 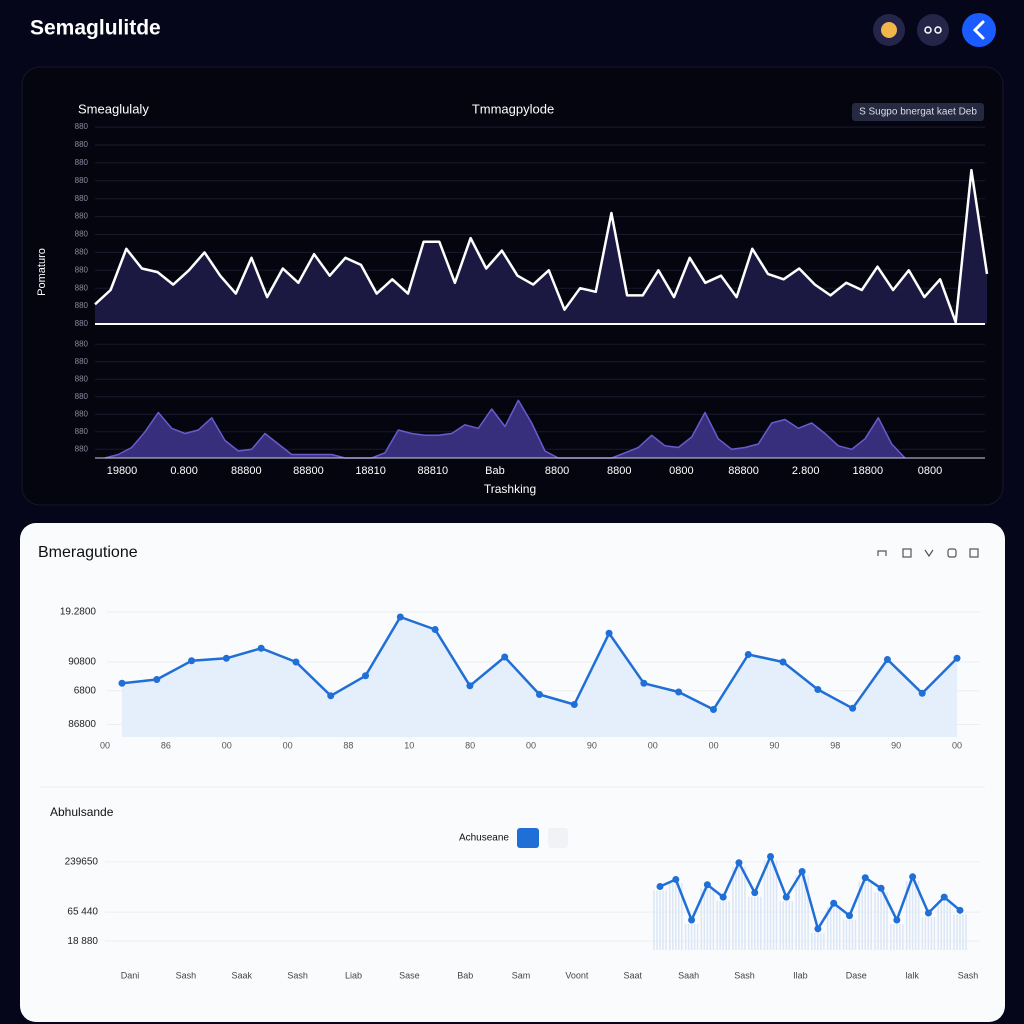 I want to click on x-tick-label: 88, so click(x=348, y=745).